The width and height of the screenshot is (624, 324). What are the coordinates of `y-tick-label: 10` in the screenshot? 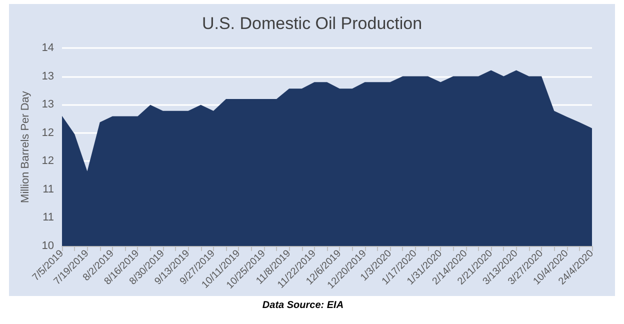 It's located at (48, 246).